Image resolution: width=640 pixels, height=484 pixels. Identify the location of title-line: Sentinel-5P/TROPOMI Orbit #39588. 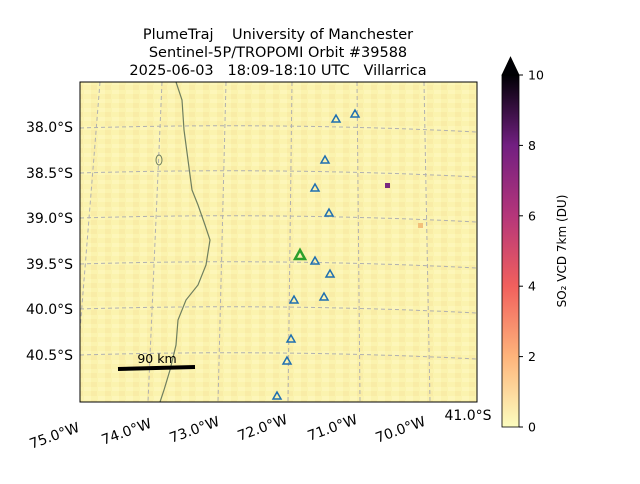
(278, 53).